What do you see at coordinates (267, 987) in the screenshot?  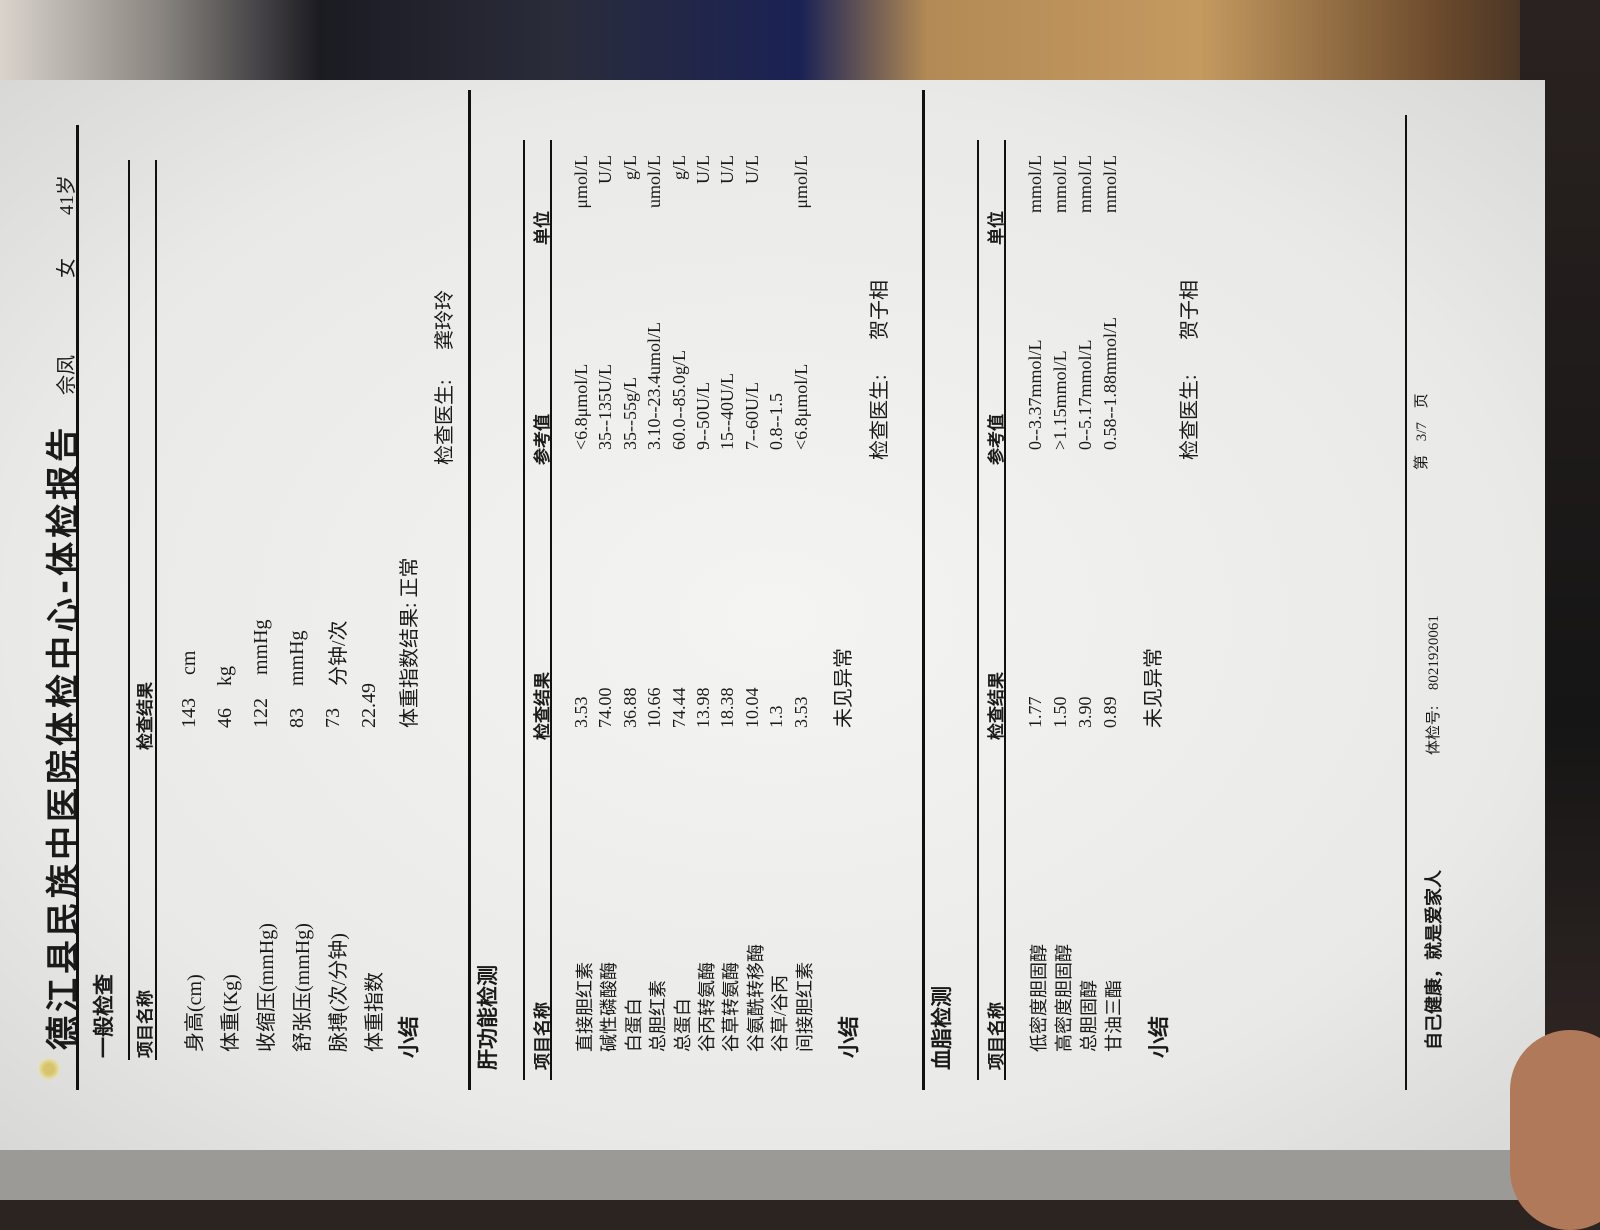 I see `row-item-name: 收缩压(mmHg)` at bounding box center [267, 987].